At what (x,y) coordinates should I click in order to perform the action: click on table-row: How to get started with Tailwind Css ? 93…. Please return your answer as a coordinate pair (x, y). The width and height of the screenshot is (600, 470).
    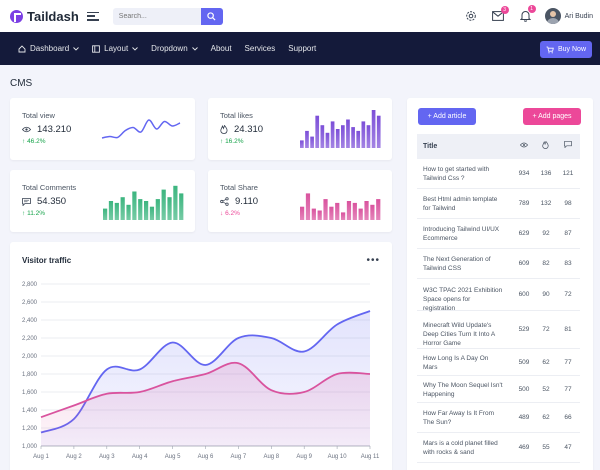
    Looking at the image, I should click on (498, 174).